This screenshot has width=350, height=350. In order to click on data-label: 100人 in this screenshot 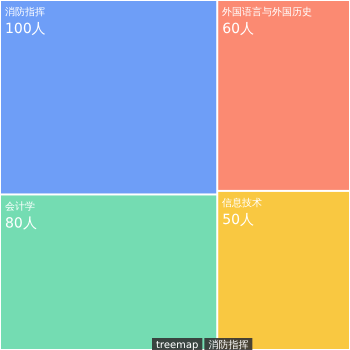, I will do `click(25, 29)`.